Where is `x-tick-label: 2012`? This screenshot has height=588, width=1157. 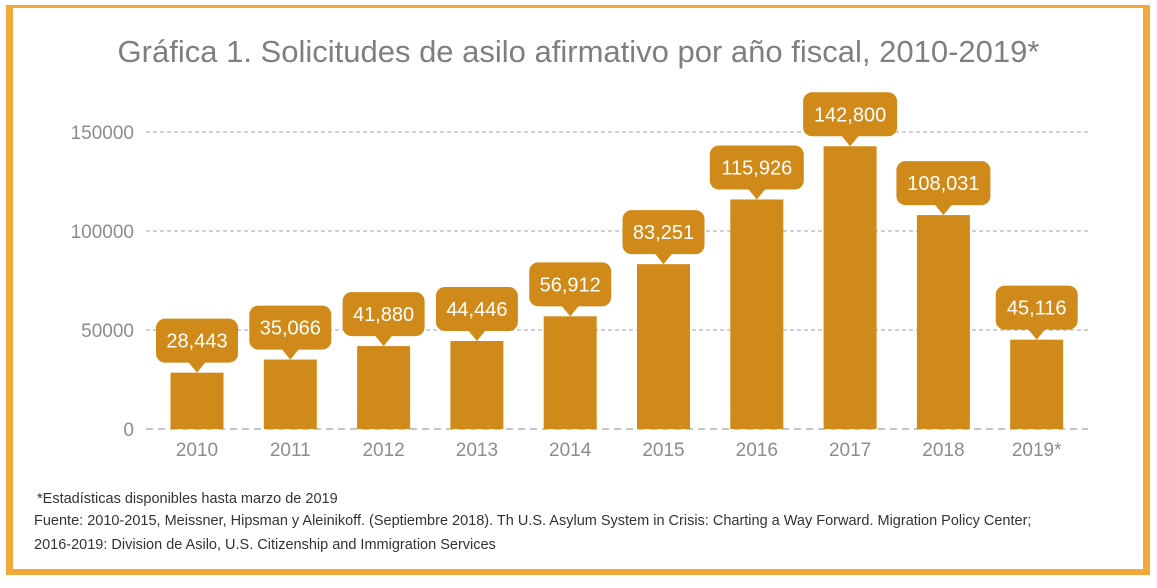
x-tick-label: 2012 is located at coordinates (383, 450).